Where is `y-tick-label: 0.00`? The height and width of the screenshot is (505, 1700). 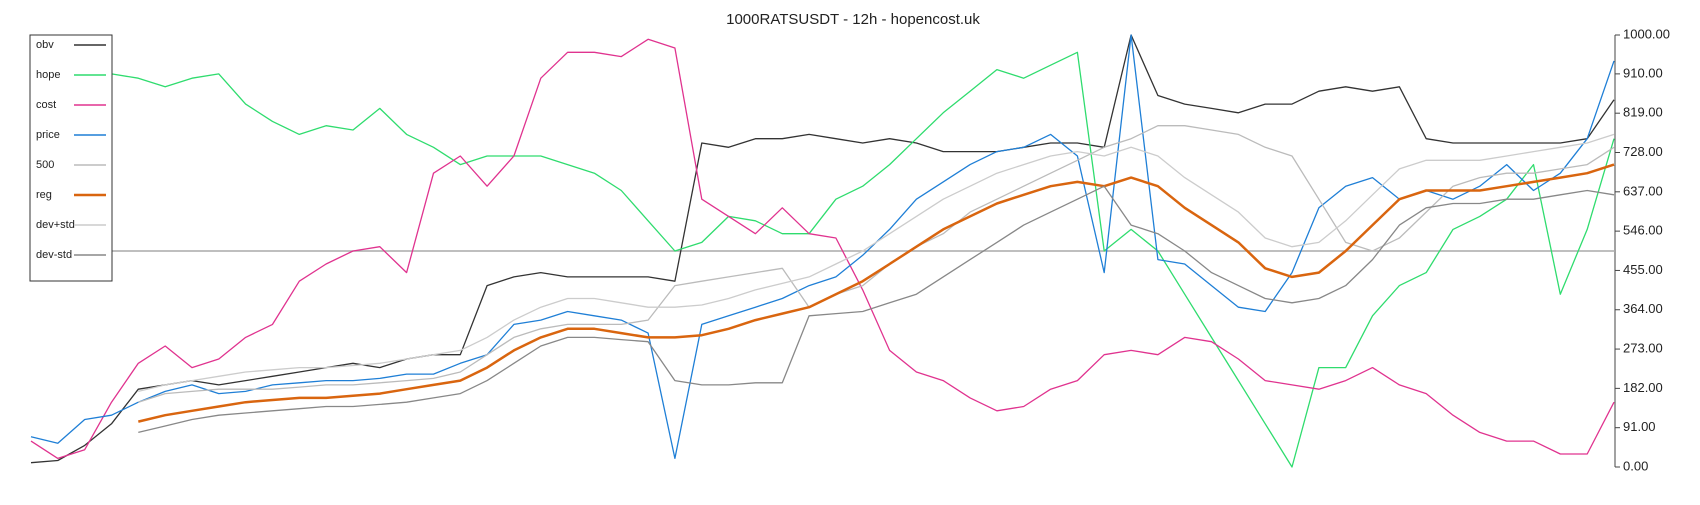
y-tick-label: 0.00 is located at coordinates (1635, 465).